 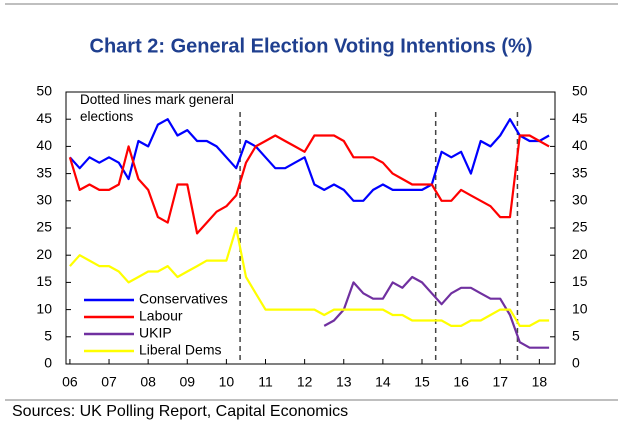 What do you see at coordinates (576, 336) in the screenshot?
I see `y2-tick-label: 5` at bounding box center [576, 336].